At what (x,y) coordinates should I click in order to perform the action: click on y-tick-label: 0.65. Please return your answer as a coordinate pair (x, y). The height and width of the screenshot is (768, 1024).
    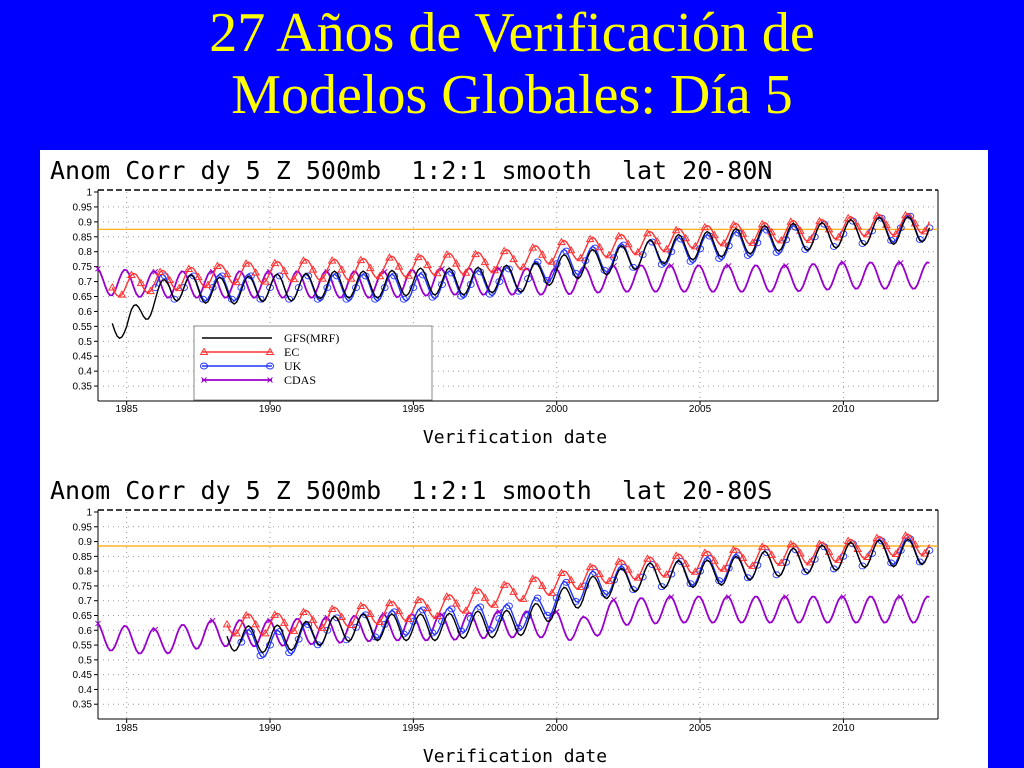
    Looking at the image, I should click on (83, 297).